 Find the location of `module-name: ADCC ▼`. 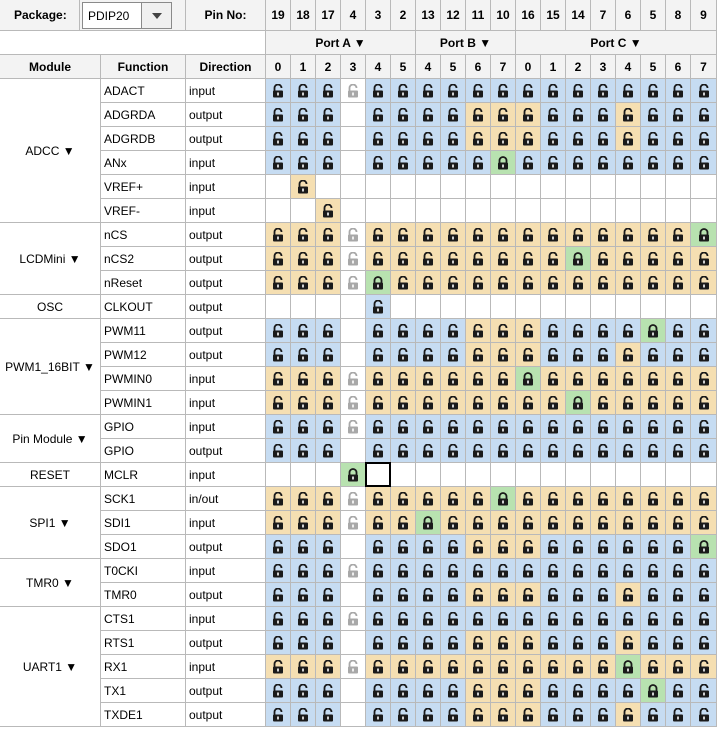

module-name: ADCC ▼ is located at coordinates (50, 151).